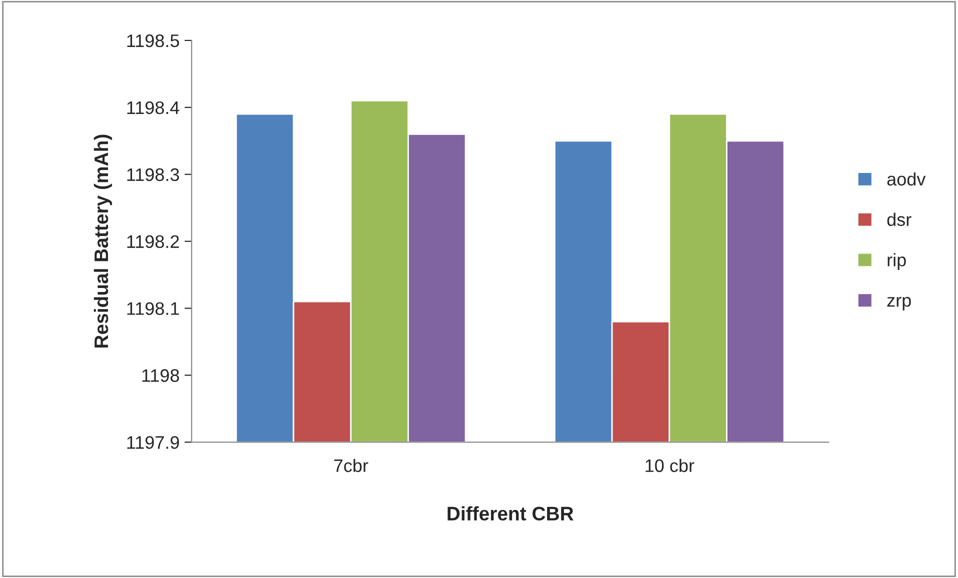 This screenshot has height=578, width=958. Describe the element at coordinates (906, 179) in the screenshot. I see `legend-label: aodv` at that location.